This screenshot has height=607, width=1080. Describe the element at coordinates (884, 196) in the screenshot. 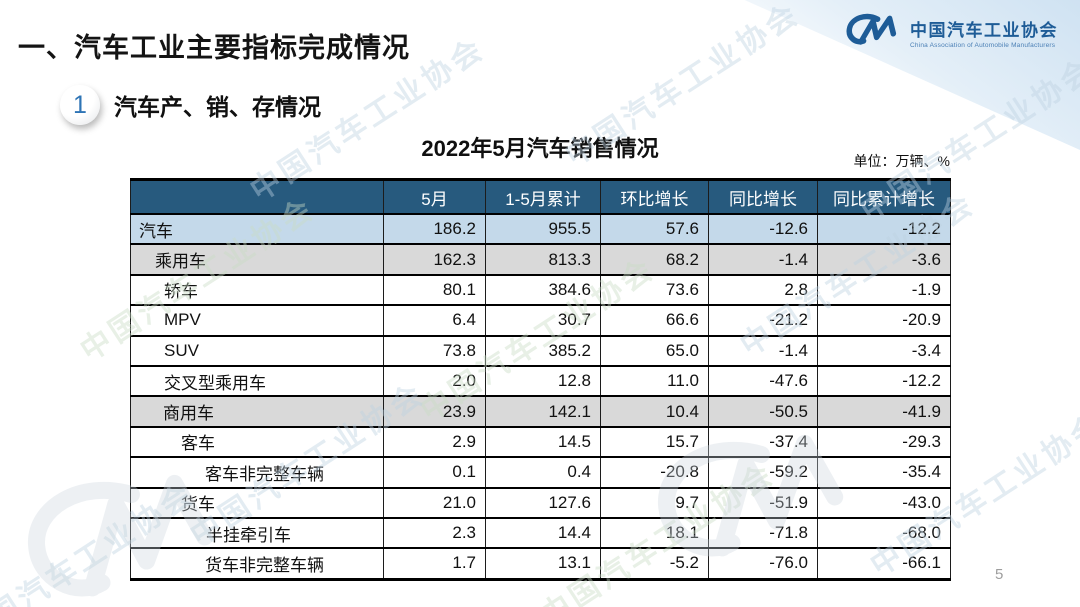

I see `column-header: 同比累计增长` at that location.